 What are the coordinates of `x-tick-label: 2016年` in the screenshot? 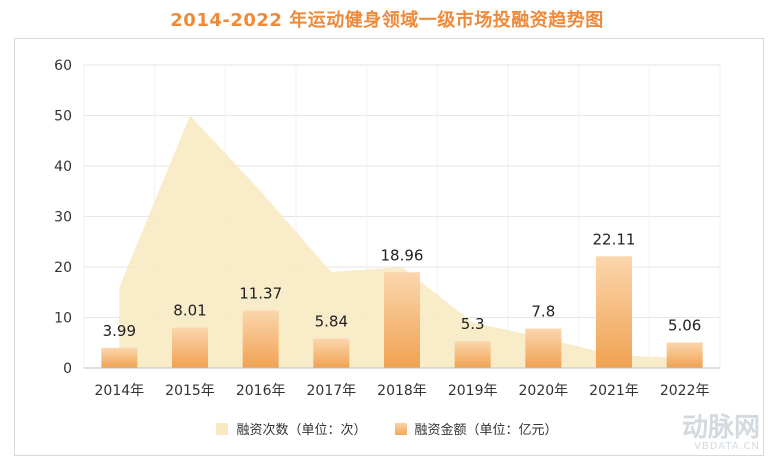 It's located at (261, 391).